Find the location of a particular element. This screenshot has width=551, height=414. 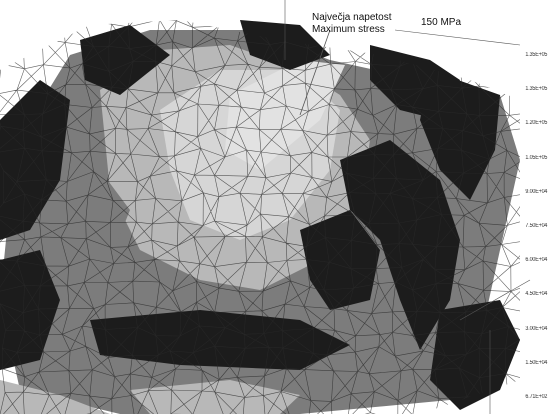

annotation-value: 150 MPa is located at coordinates (441, 22).